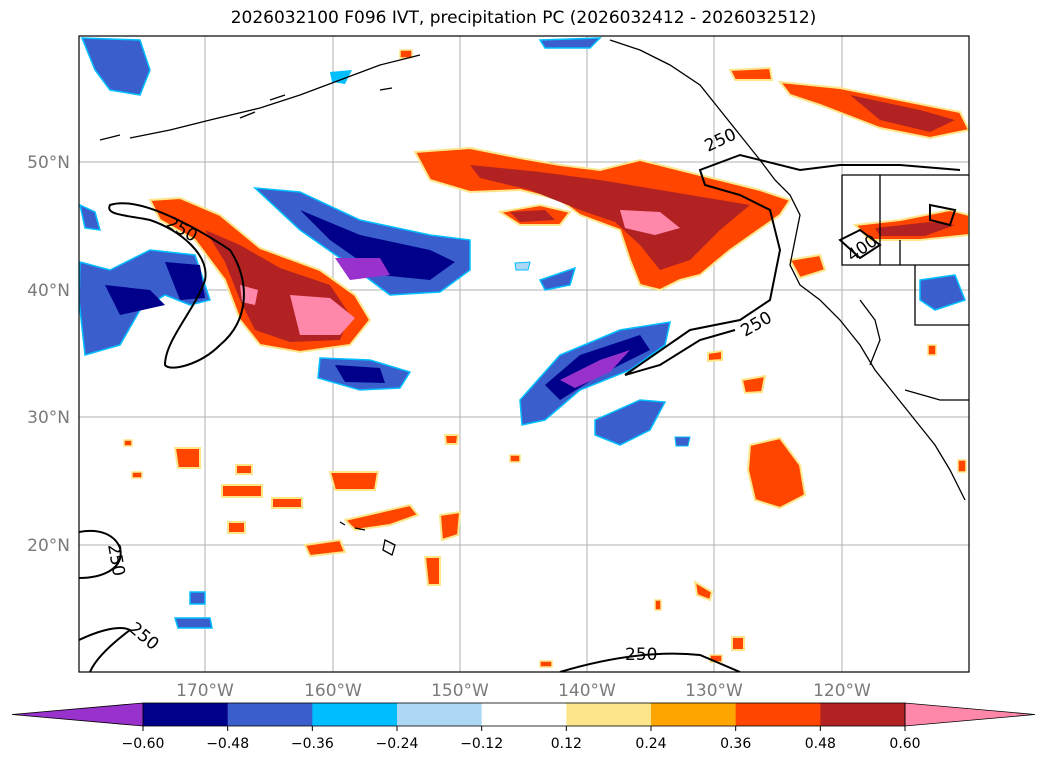  What do you see at coordinates (77, 714) in the screenshot?
I see `colorbar-extend-low` at bounding box center [77, 714].